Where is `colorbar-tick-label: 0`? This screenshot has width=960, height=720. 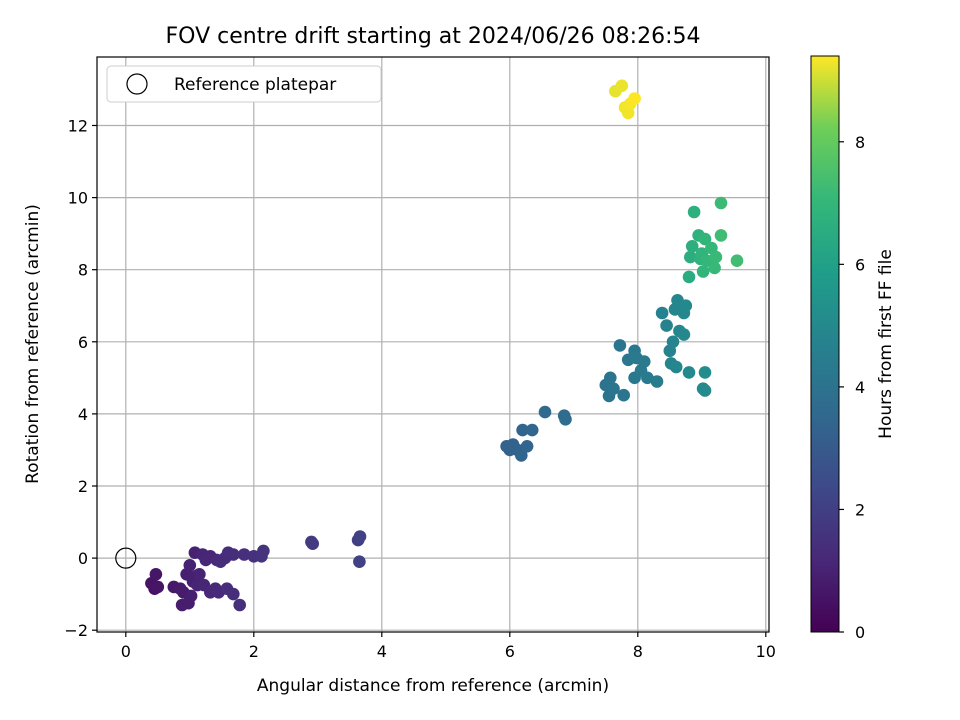
colorbar-tick-label: 0 is located at coordinates (860, 632).